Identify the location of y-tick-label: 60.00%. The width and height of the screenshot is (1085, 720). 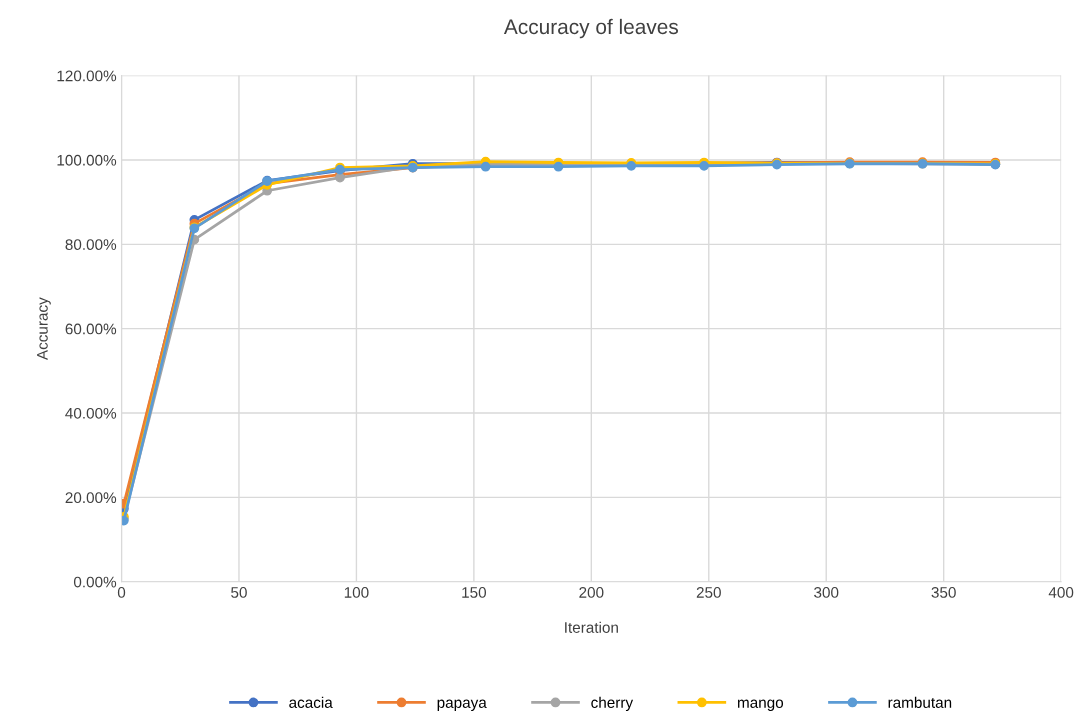
(91, 329).